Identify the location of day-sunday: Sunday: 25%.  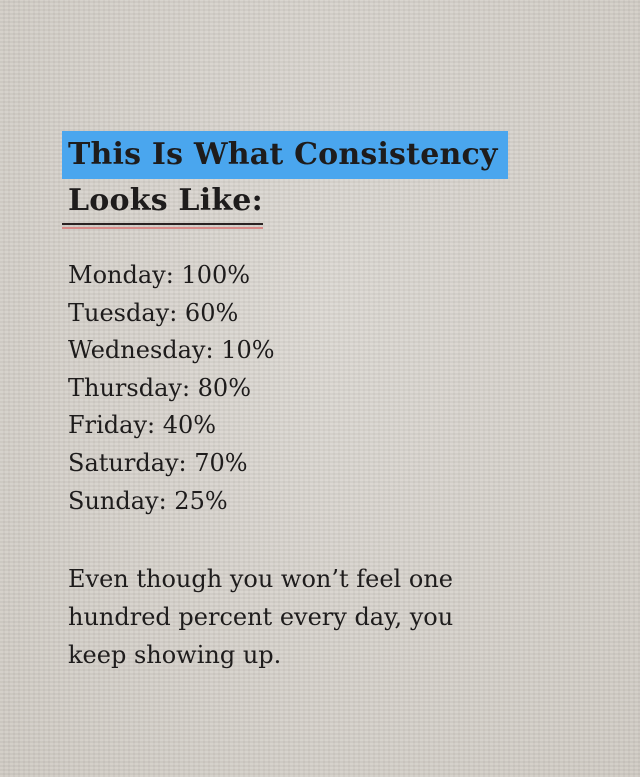
(148, 500).